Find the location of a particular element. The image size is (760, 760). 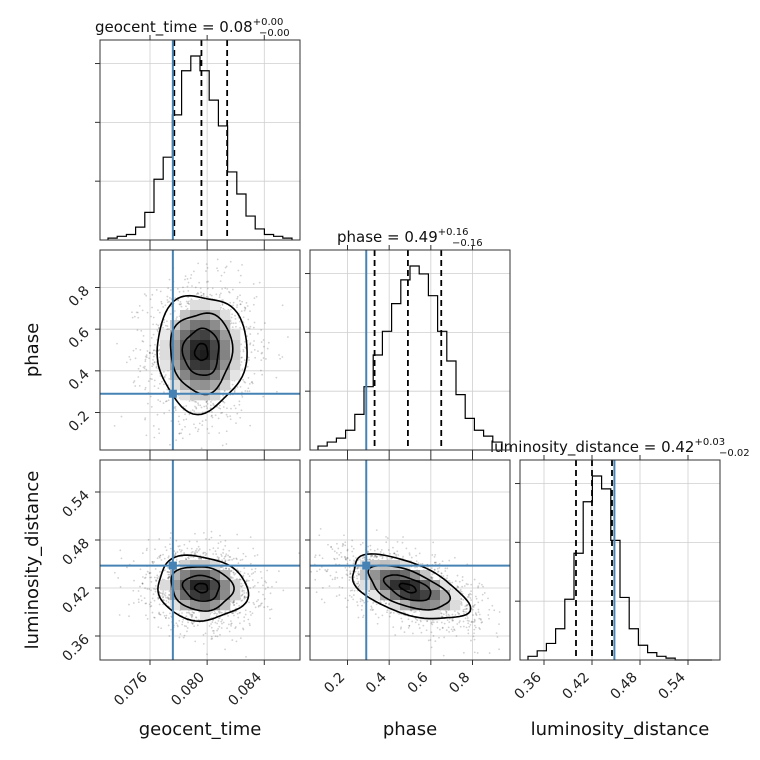

title-geocent-time-minus: −0.00 is located at coordinates (274, 33).